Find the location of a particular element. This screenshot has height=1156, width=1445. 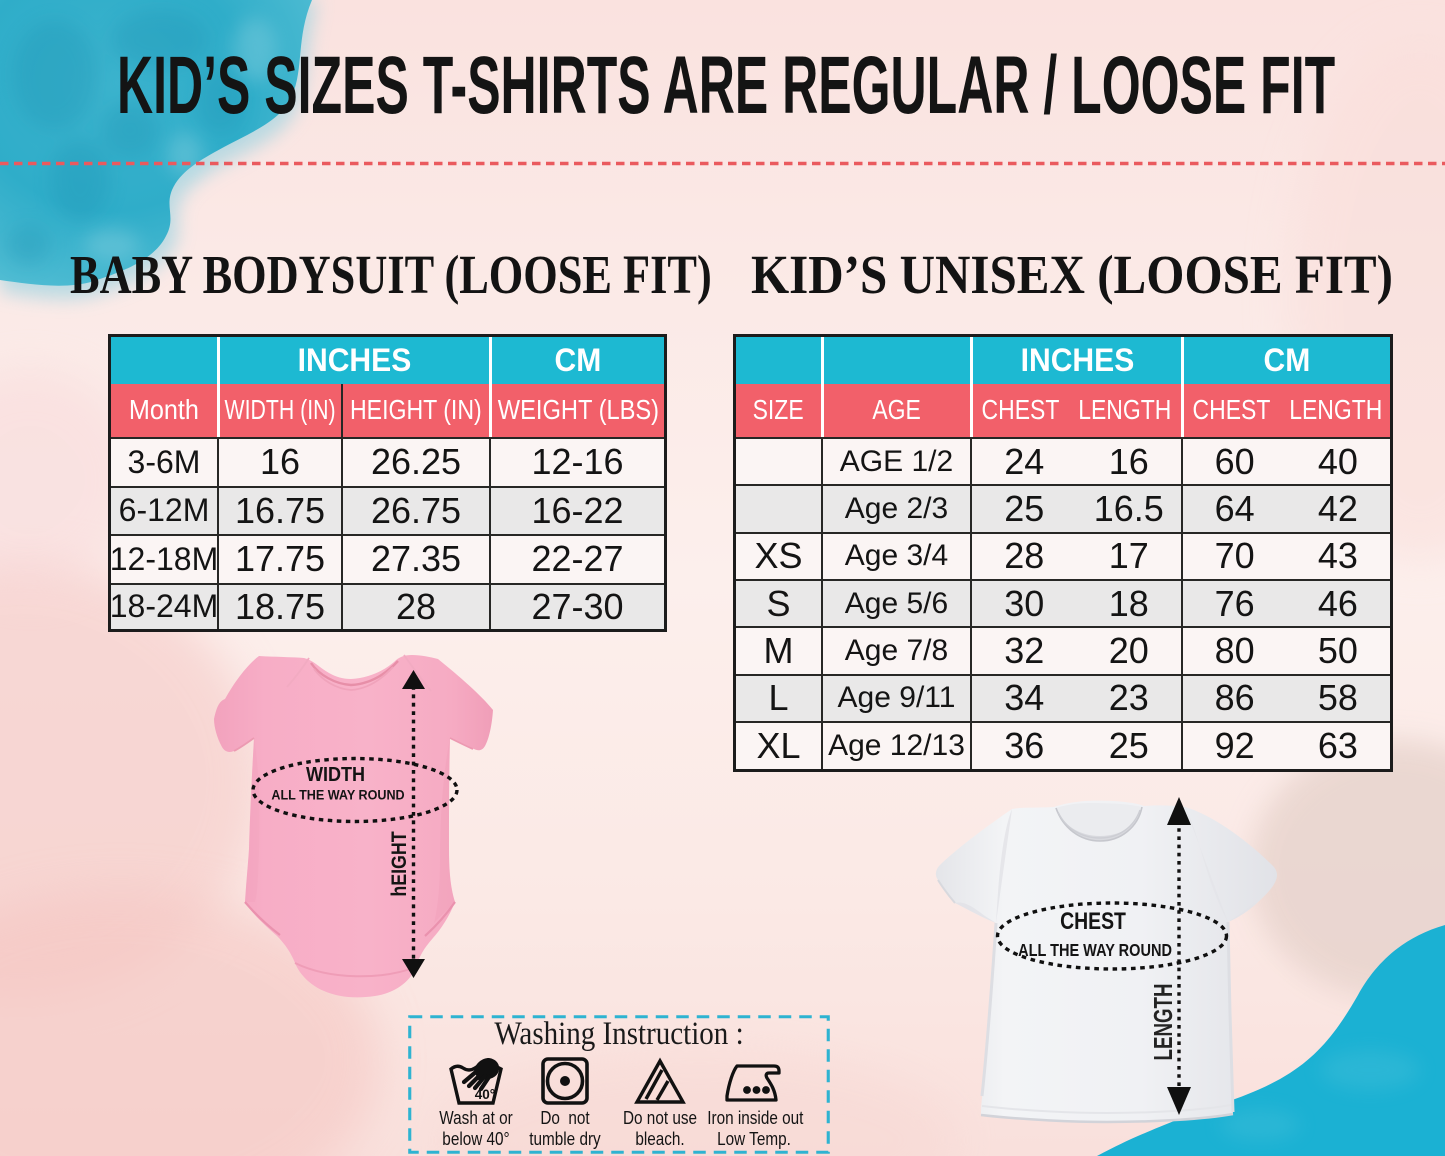

svg-text: LENGTH is located at coordinates (1163, 1022).